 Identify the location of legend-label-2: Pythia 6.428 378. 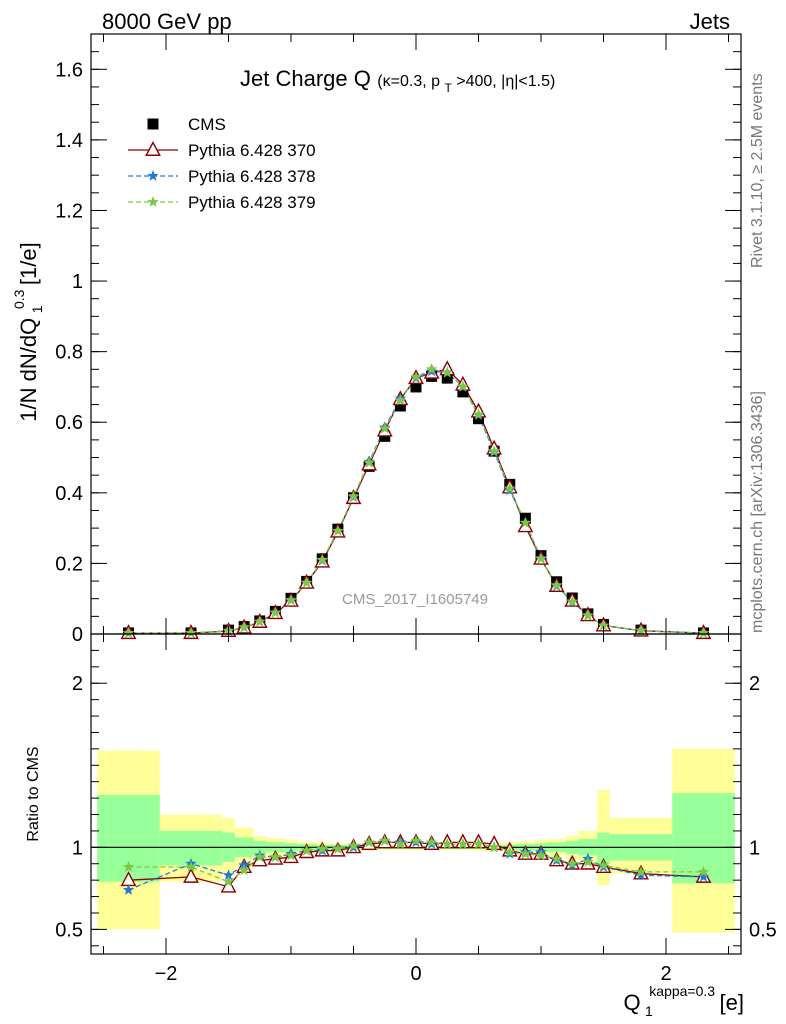
(252, 176).